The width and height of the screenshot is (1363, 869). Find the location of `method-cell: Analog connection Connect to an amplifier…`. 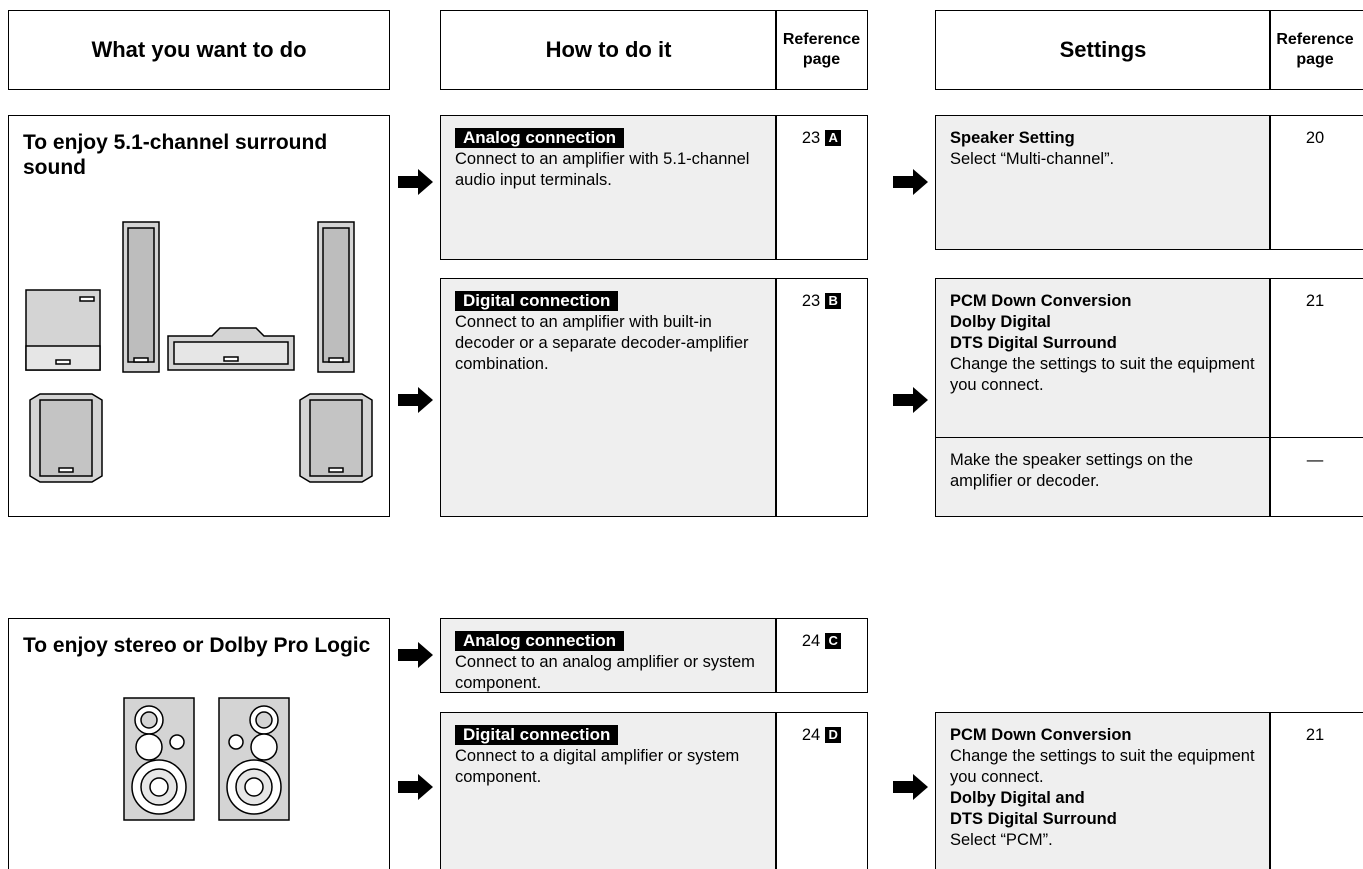

method-cell: Analog connection Connect to an amplifier… is located at coordinates (608, 187).